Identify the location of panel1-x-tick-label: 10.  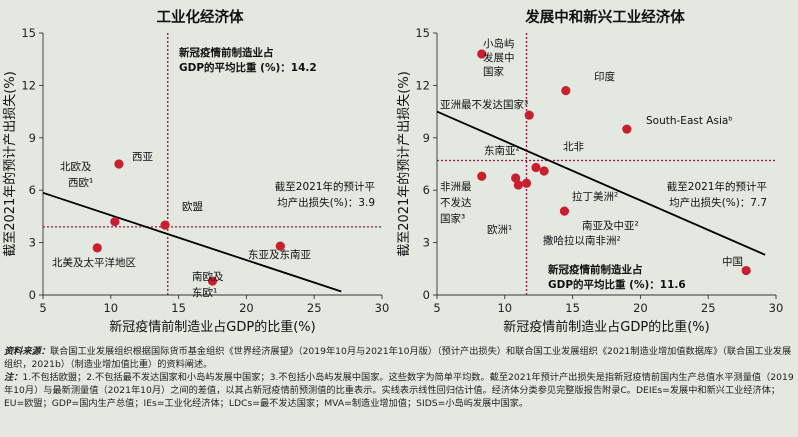
(110, 308).